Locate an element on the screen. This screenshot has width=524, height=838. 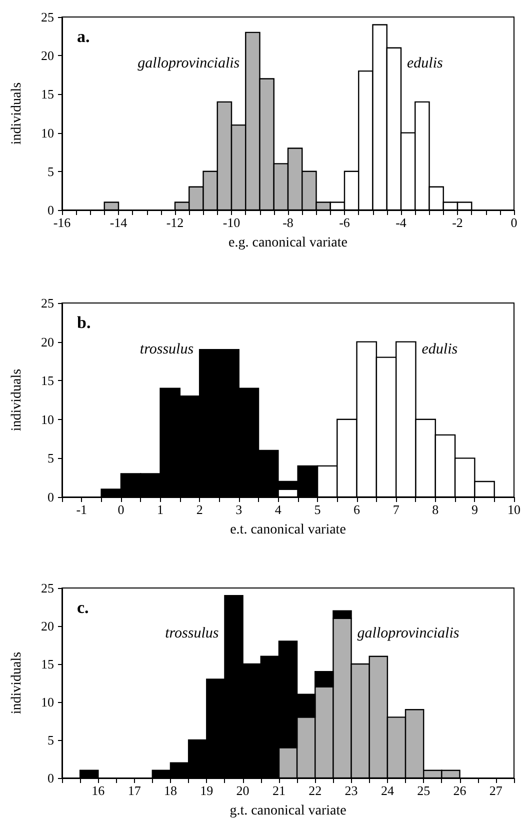
x-tick-label: 21 is located at coordinates (279, 790).